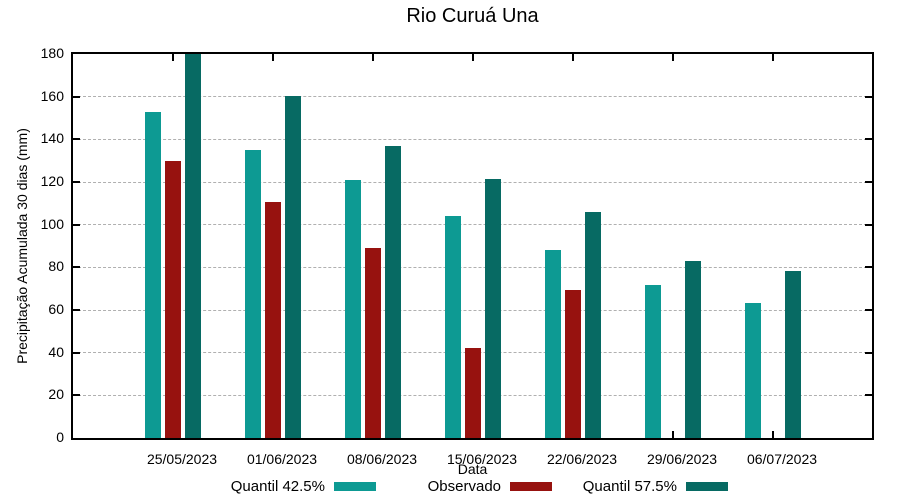 The width and height of the screenshot is (900, 500). Describe the element at coordinates (173, 57) in the screenshot. I see `x-tick-top-25-05-2023` at that location.